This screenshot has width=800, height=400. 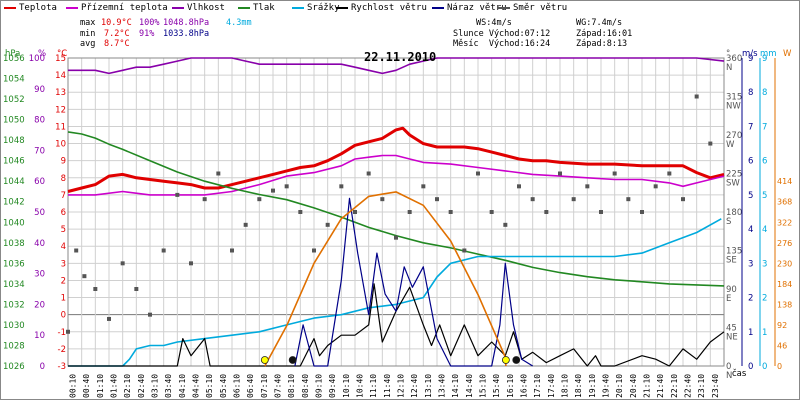 I want to click on legend-label: Směr větru, so click(x=540, y=8).